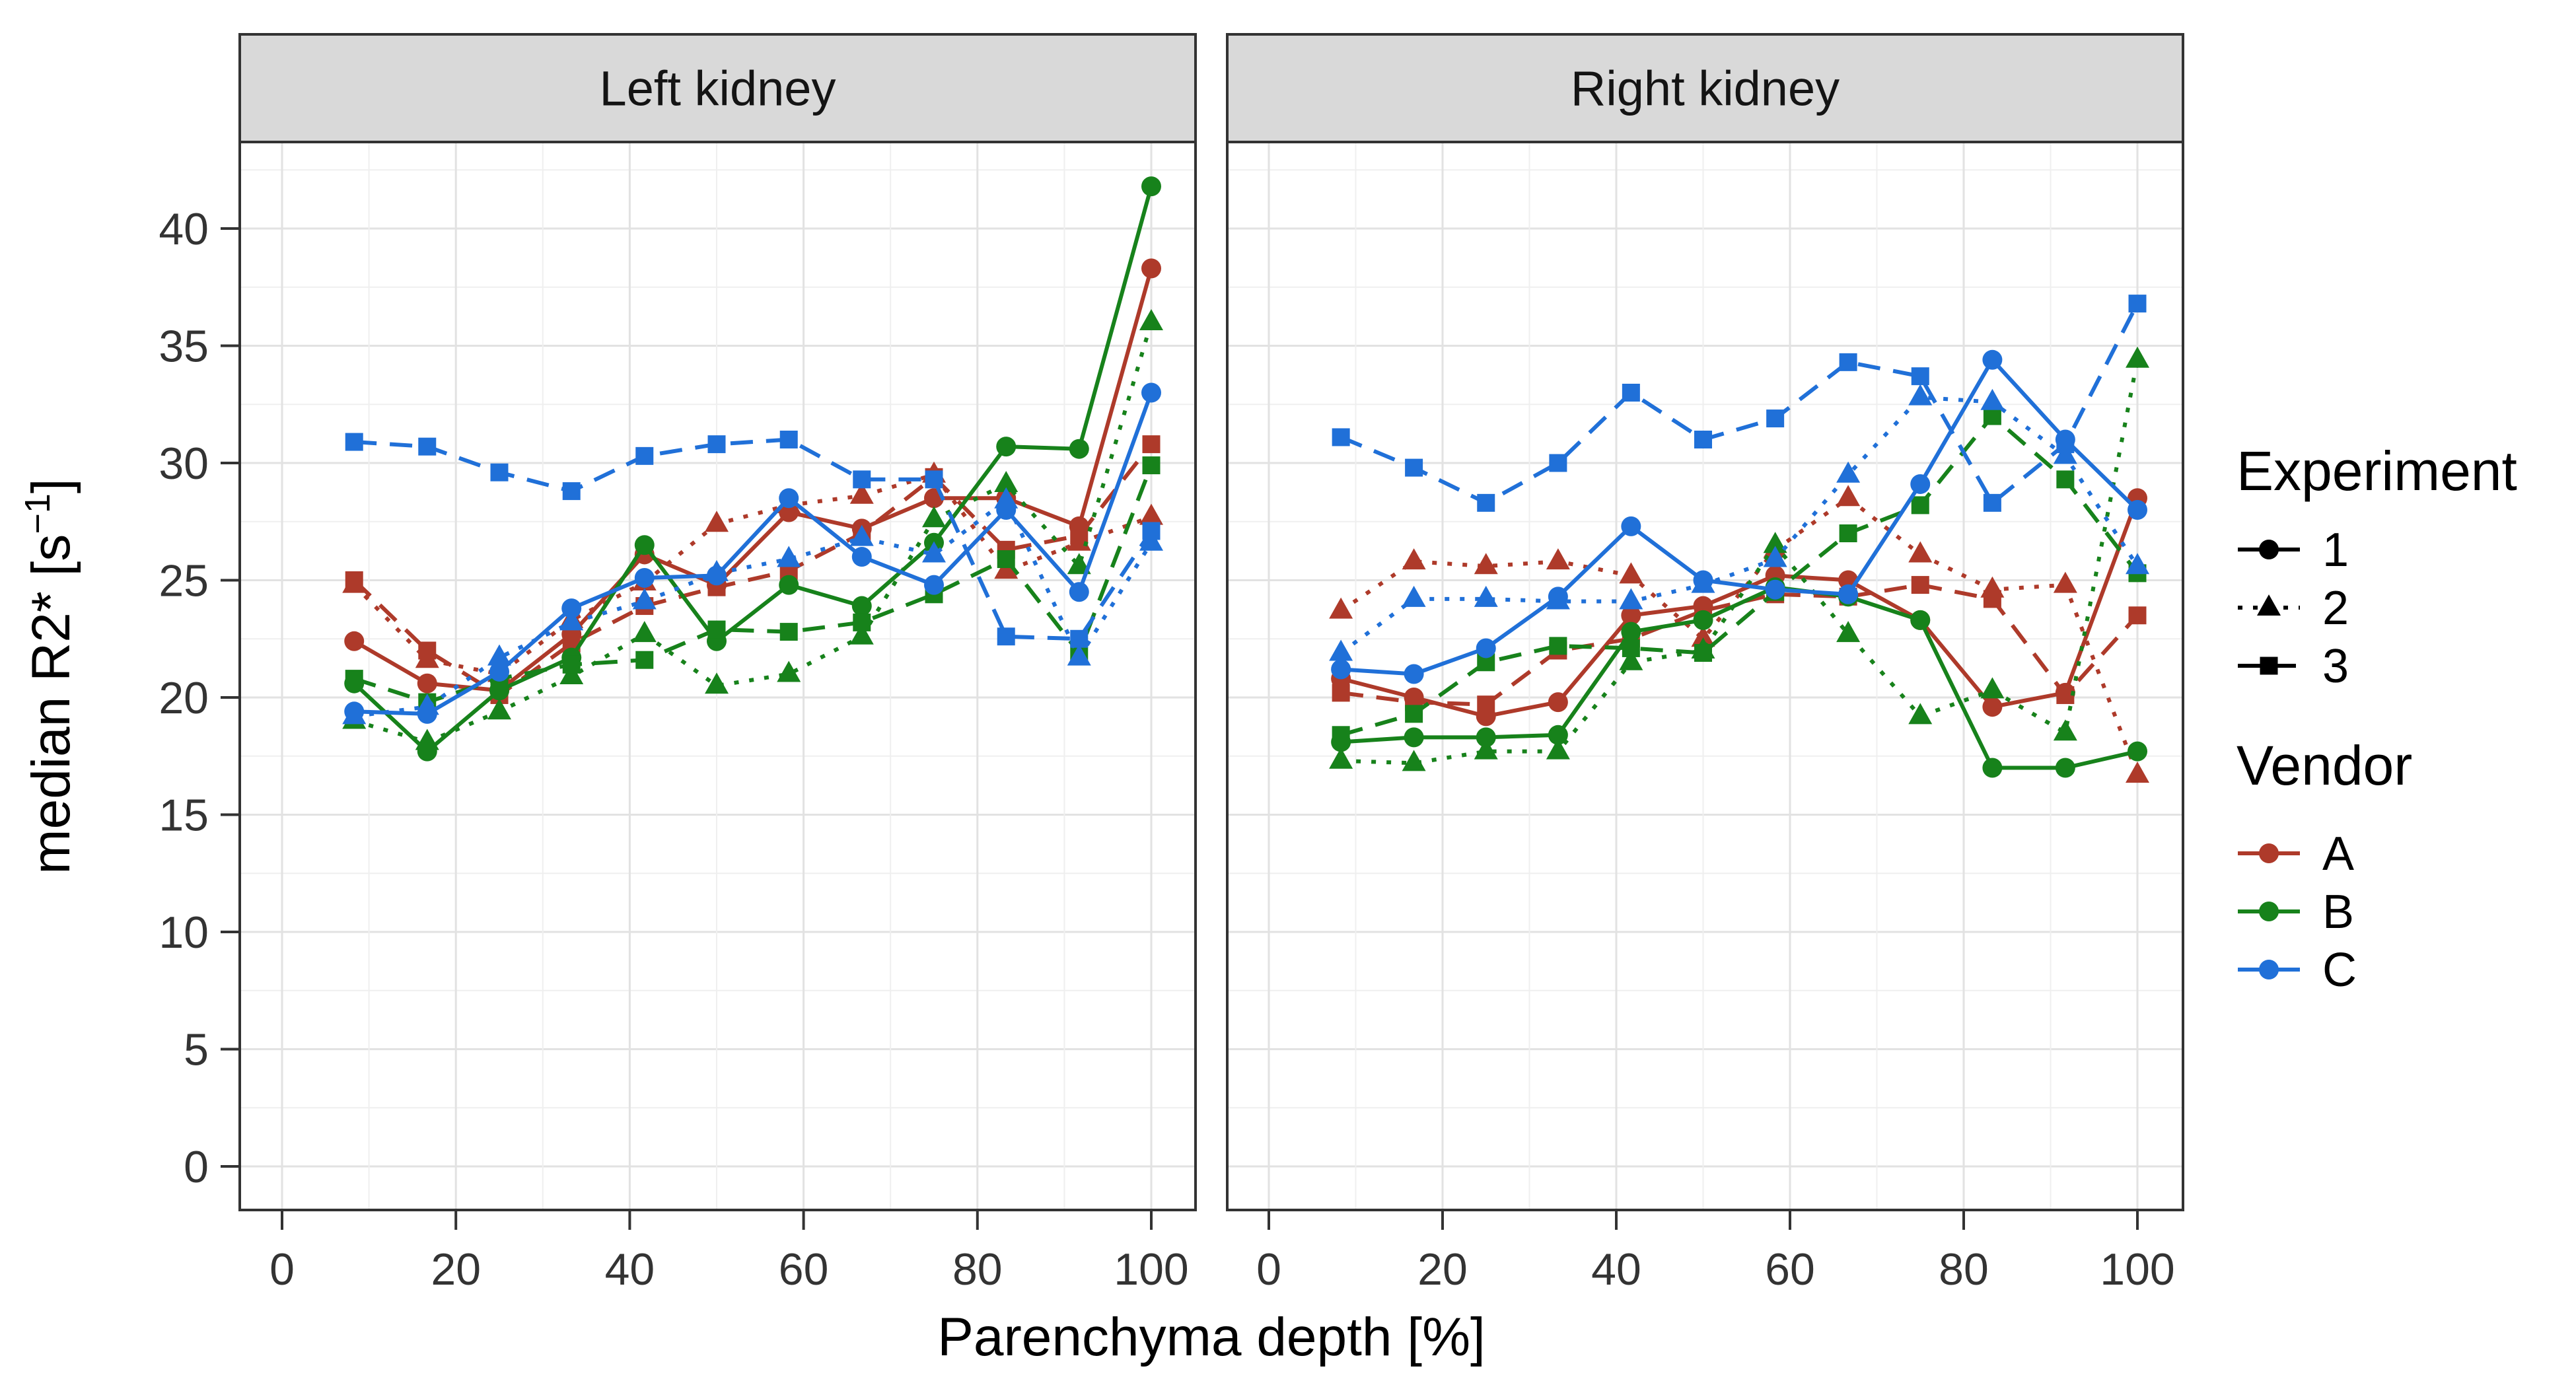 The image size is (2576, 1387). I want to click on legend-item-label: 2, so click(2336, 608).